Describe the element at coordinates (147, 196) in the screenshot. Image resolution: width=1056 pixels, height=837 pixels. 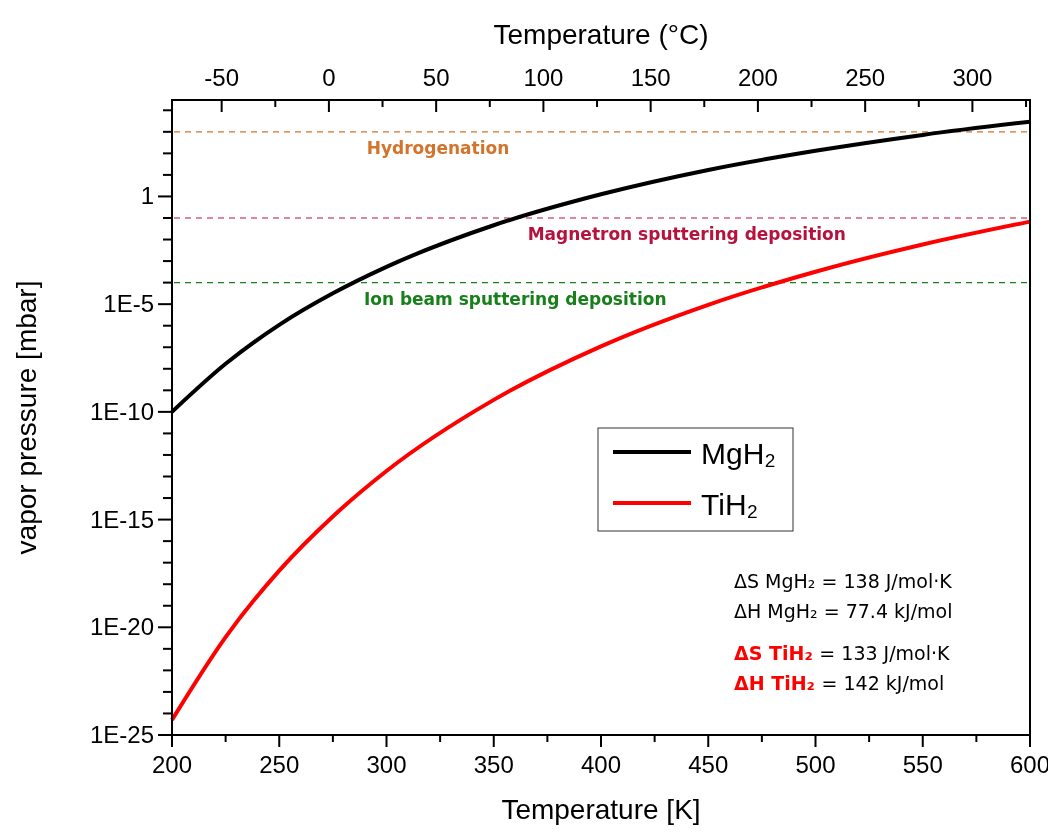
I see `y-tick-label: 1` at that location.